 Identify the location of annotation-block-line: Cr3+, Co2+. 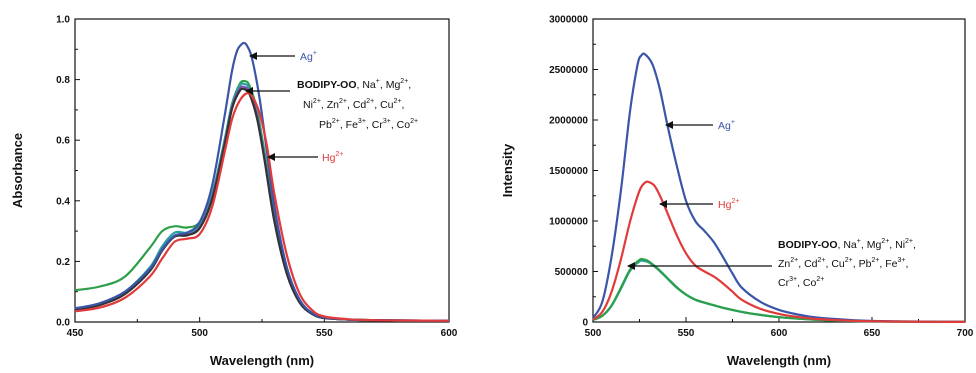
(801, 282).